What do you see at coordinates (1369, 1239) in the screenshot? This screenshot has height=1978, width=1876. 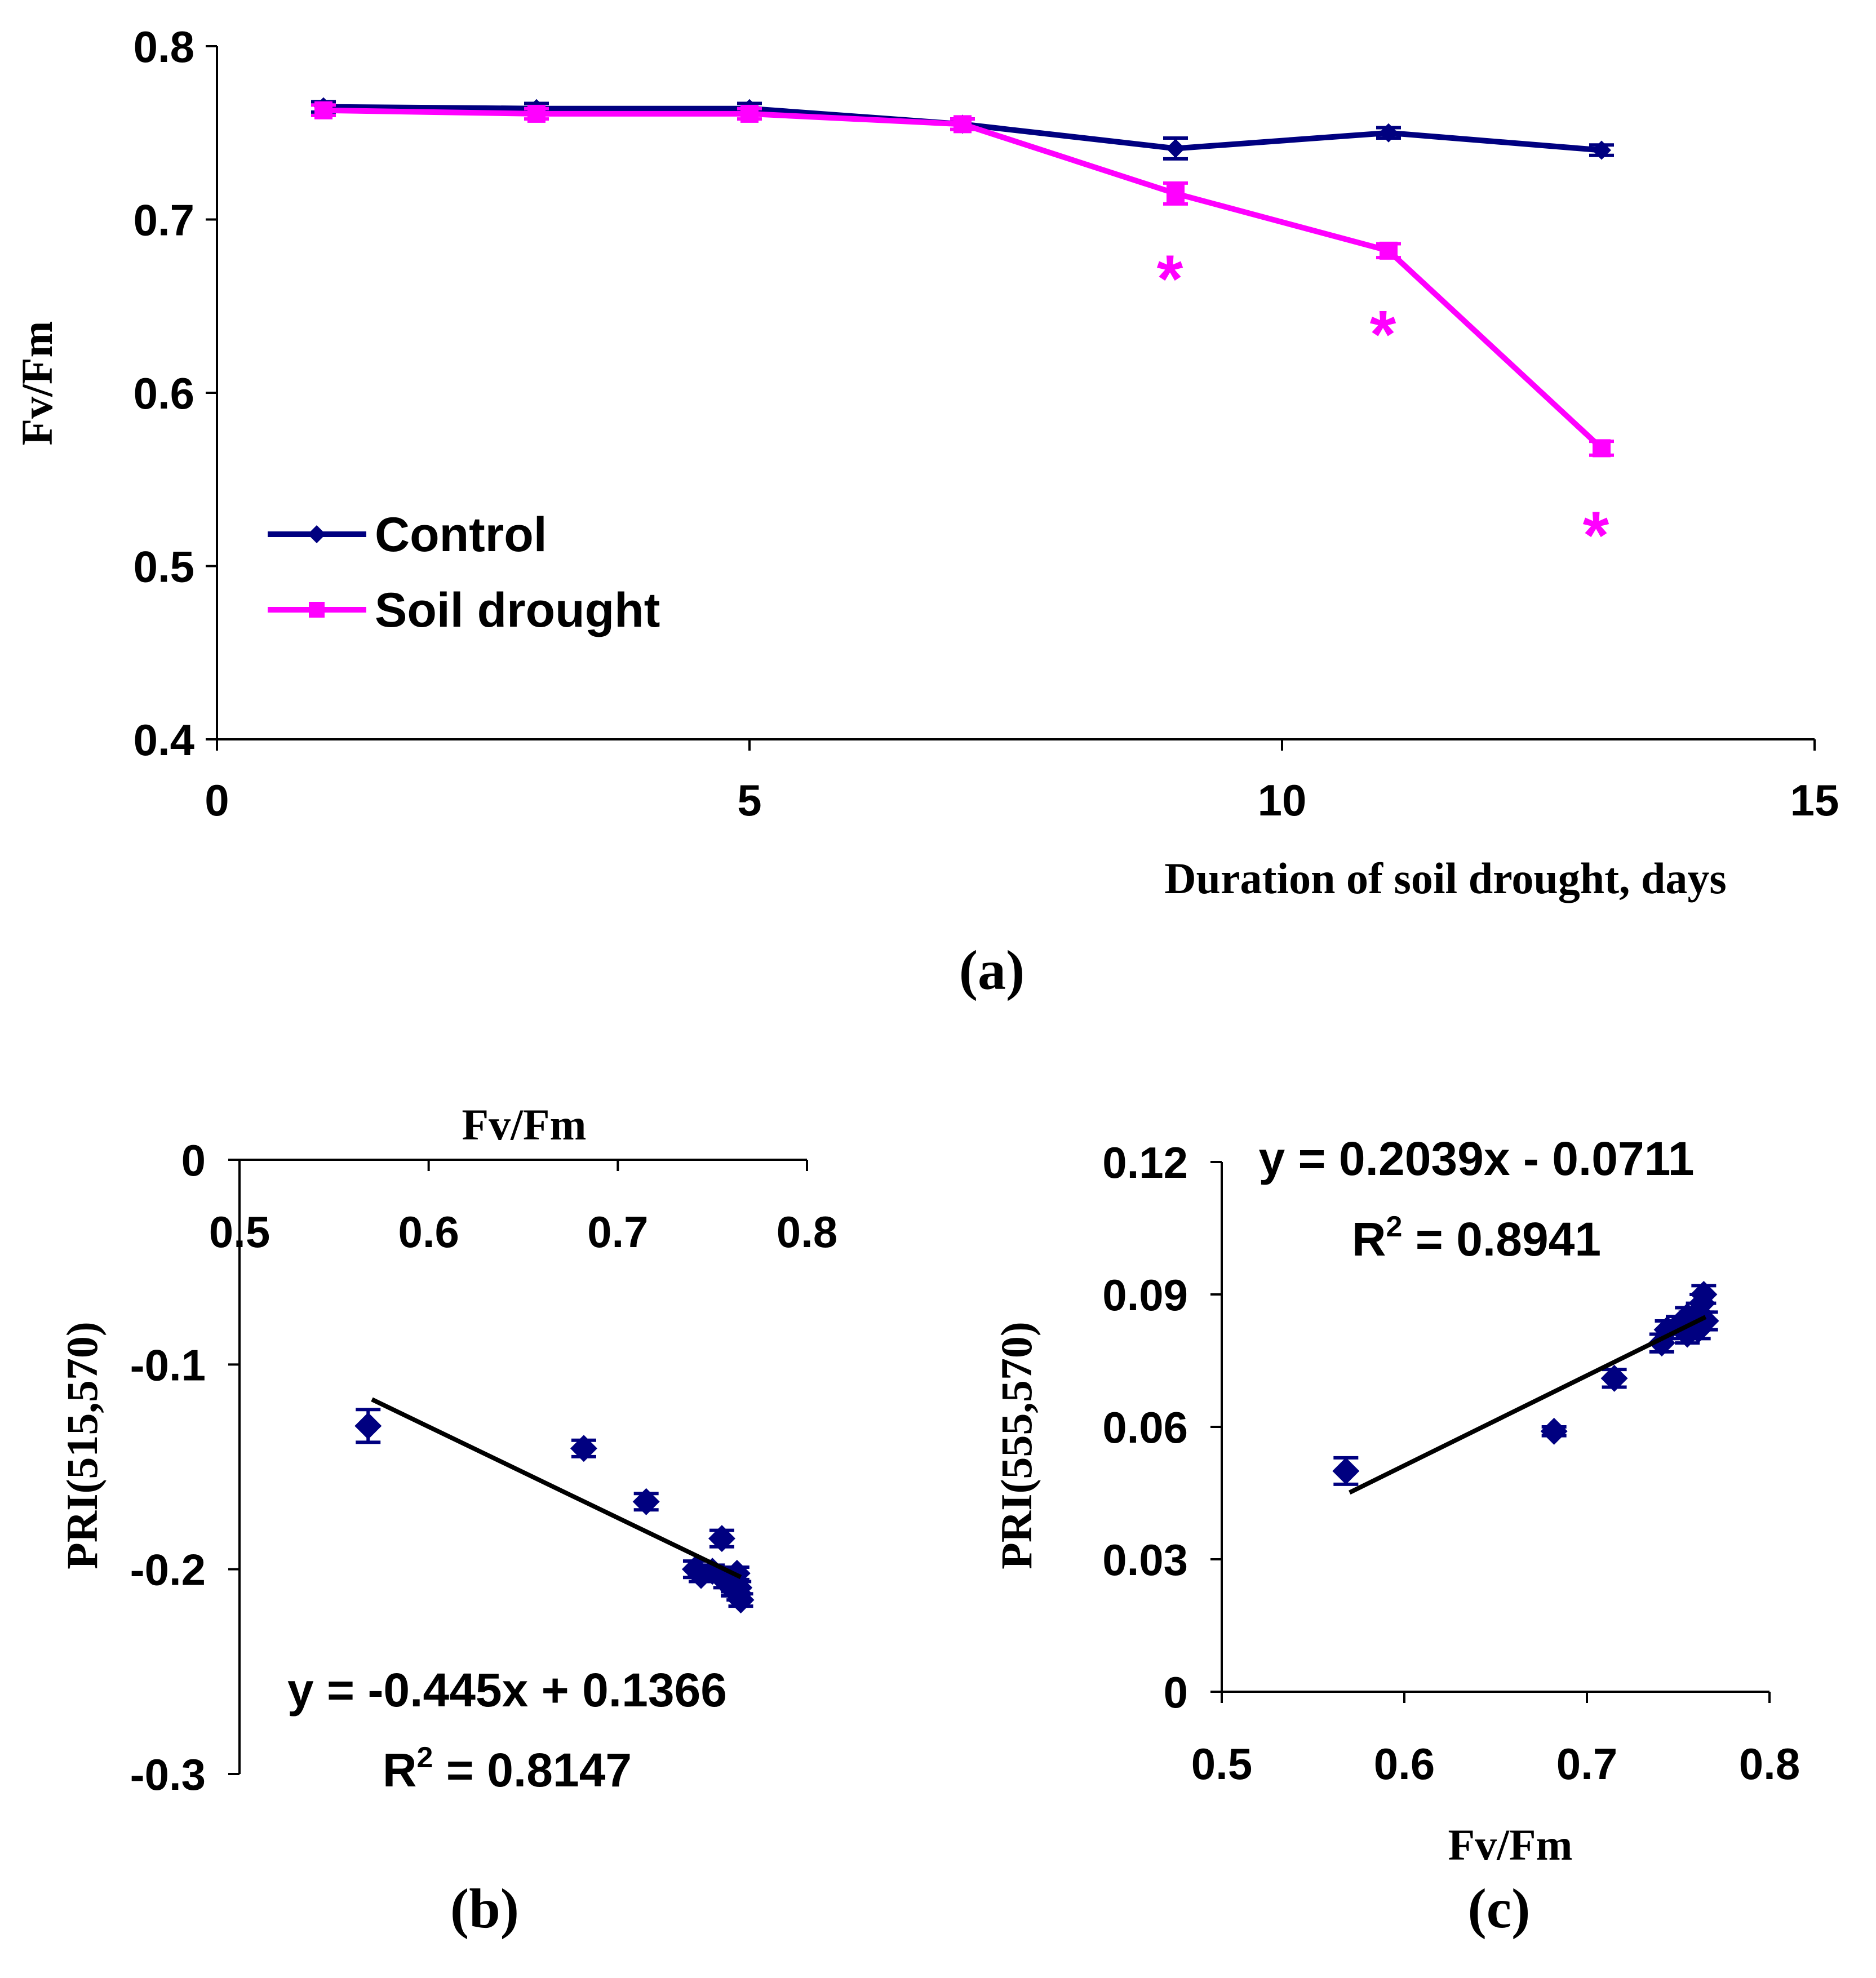 I see `panel-c-r2-prefix: R` at bounding box center [1369, 1239].